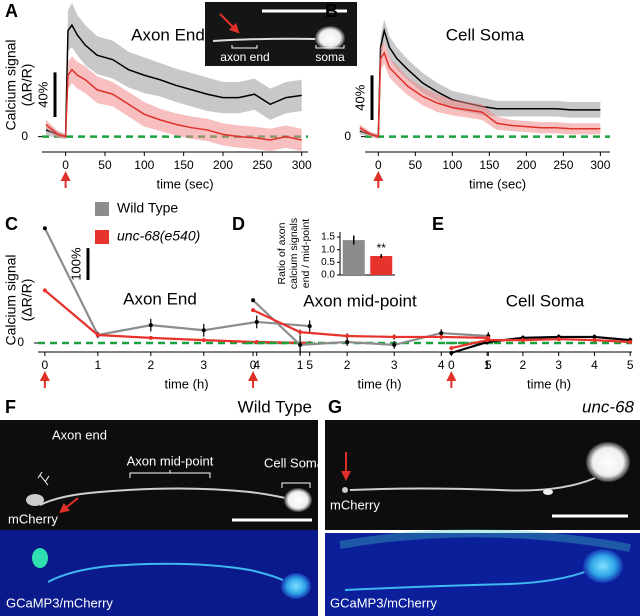 This screenshot has width=640, height=616. I want to click on inset-label: soma, so click(330, 57).